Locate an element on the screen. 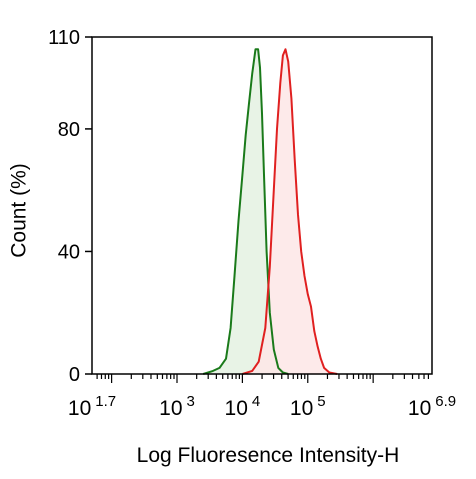 The width and height of the screenshot is (476, 479). x-tick-label-1: 10 3 is located at coordinates (177, 406).